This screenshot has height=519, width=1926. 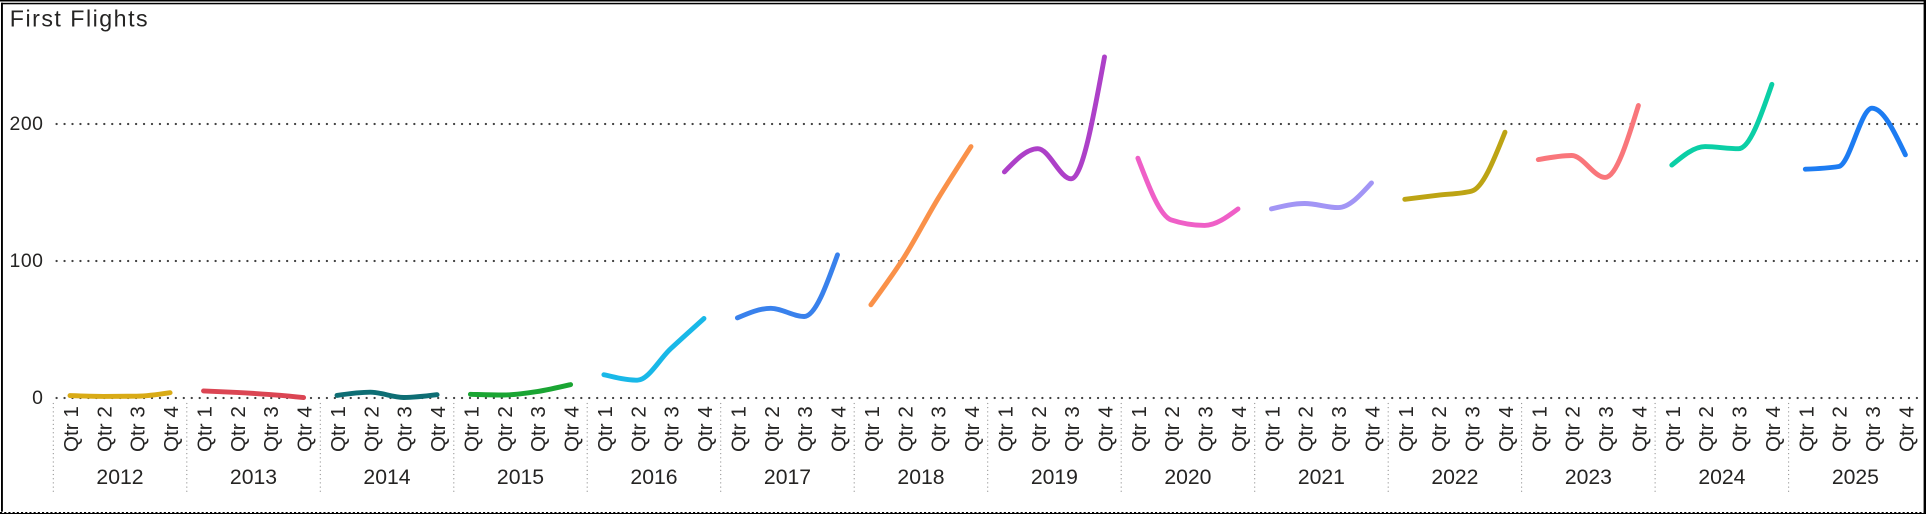 What do you see at coordinates (253, 477) in the screenshot?
I see `svg-text: 2013` at bounding box center [253, 477].